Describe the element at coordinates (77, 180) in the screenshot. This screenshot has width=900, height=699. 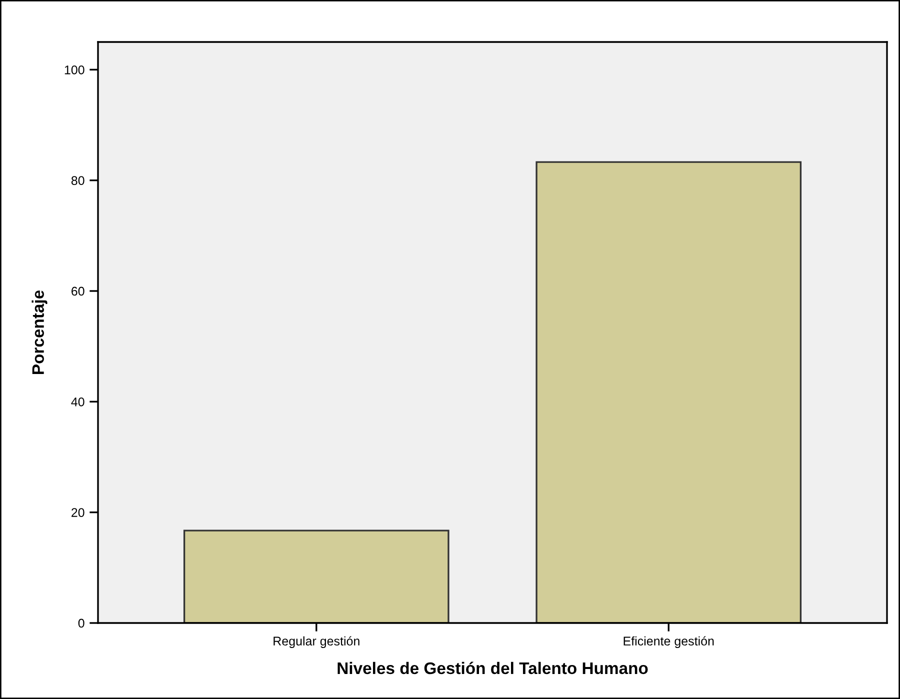
I see `y-tick-label: 80` at that location.